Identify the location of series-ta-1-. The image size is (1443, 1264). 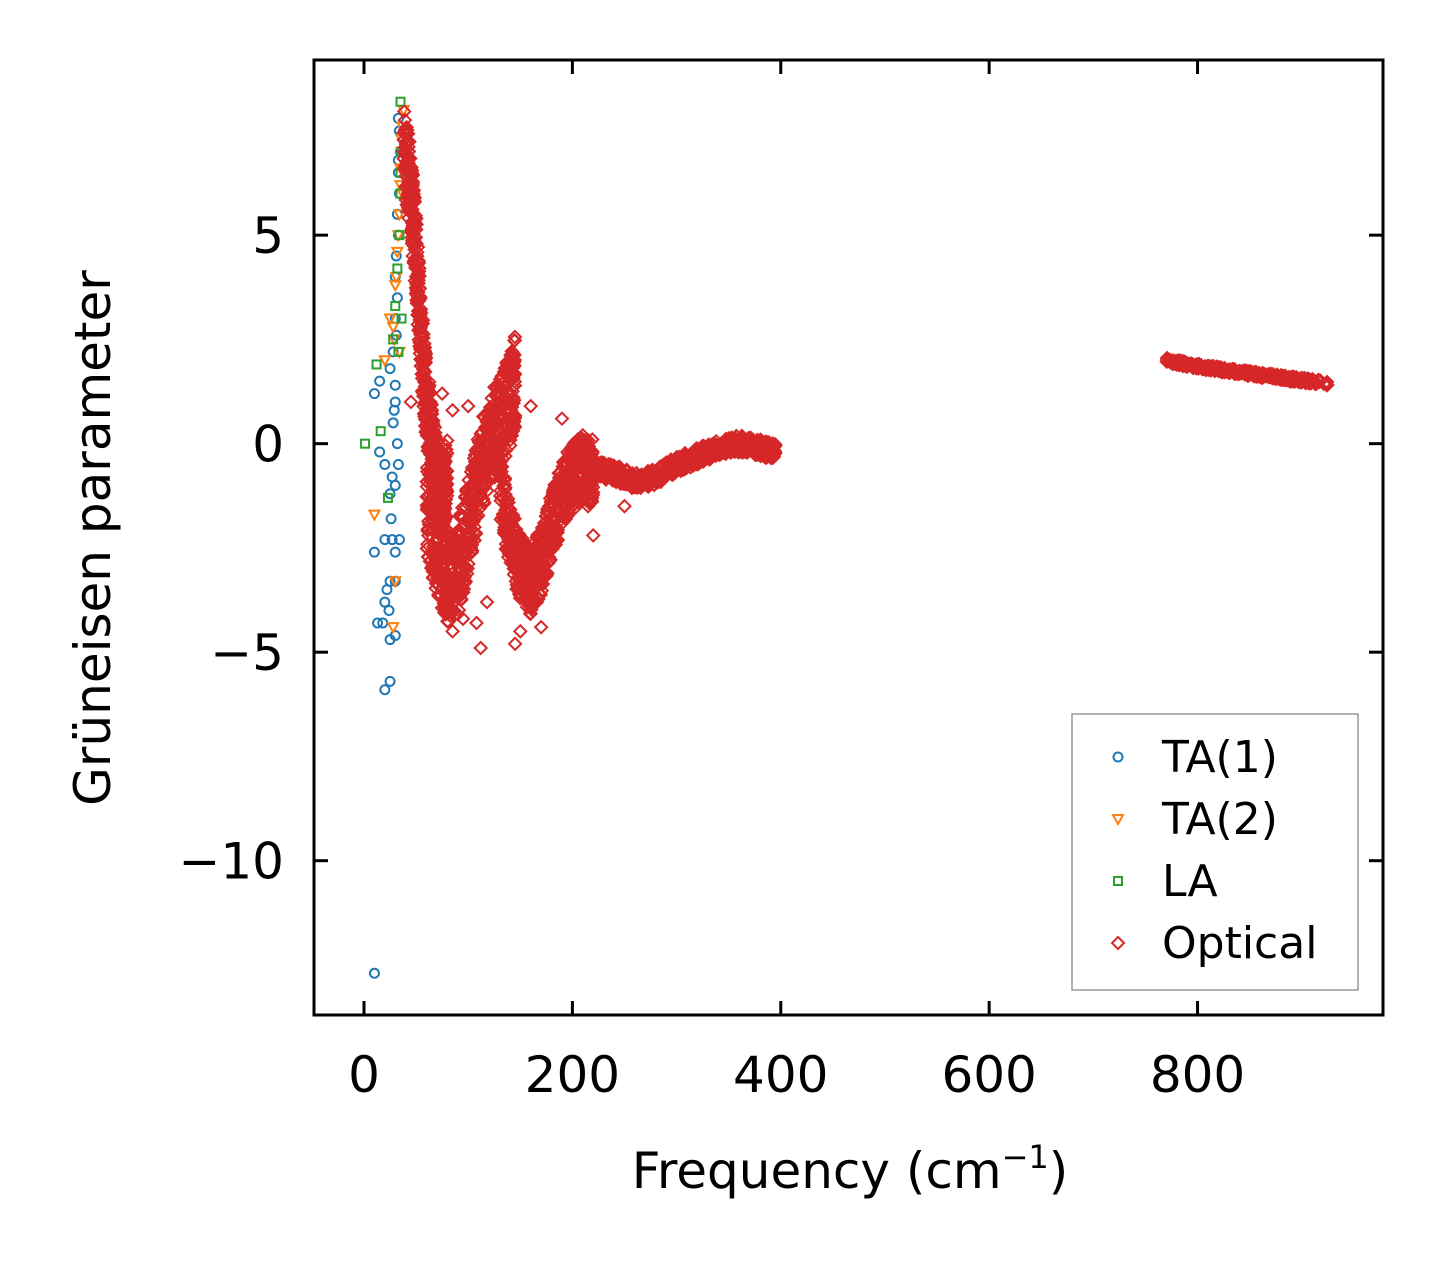
(387, 545).